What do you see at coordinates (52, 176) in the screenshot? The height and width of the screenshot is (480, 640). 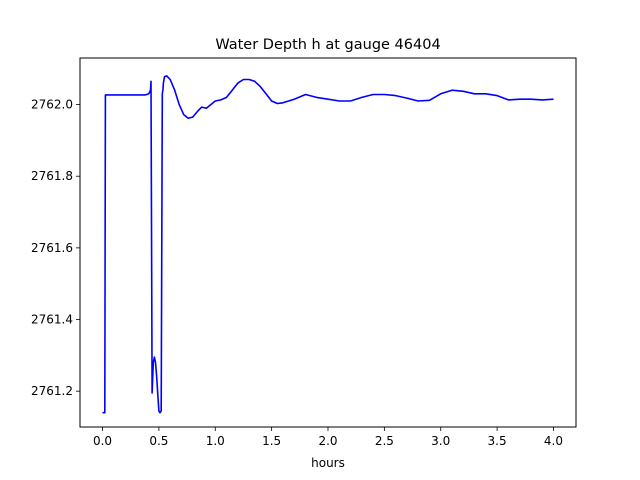 I see `y-tick-label: 2761.8` at bounding box center [52, 176].